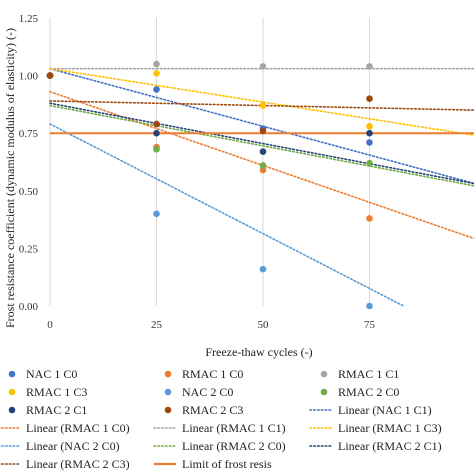 This screenshot has height=474, width=474. I want to click on legend-item-1-0-label: RMAC 1 C3, so click(56, 392).